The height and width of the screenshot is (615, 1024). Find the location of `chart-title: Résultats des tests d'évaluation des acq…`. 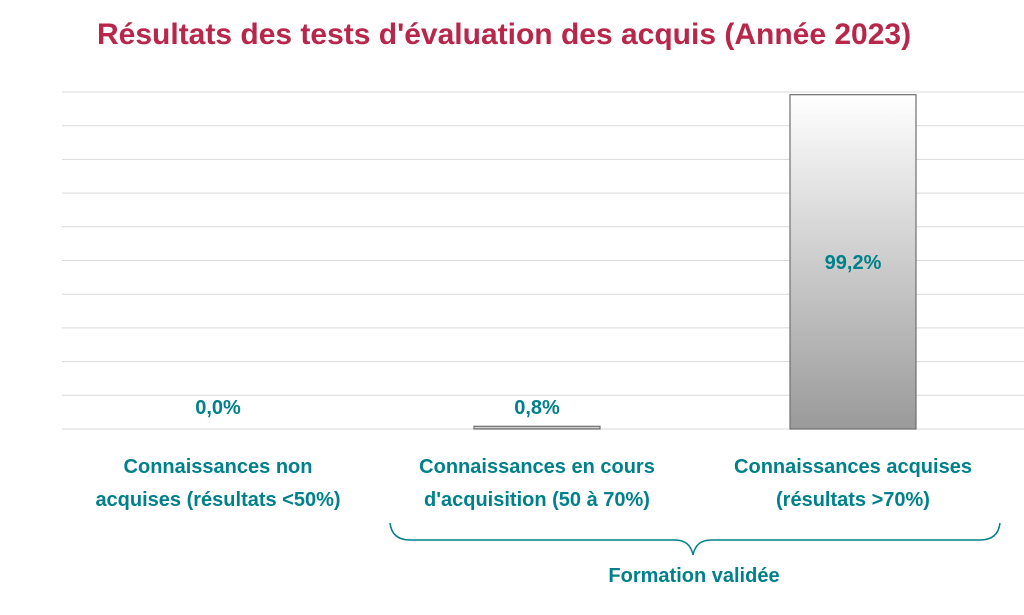

chart-title: Résultats des tests d'évaluation des acq… is located at coordinates (504, 34).